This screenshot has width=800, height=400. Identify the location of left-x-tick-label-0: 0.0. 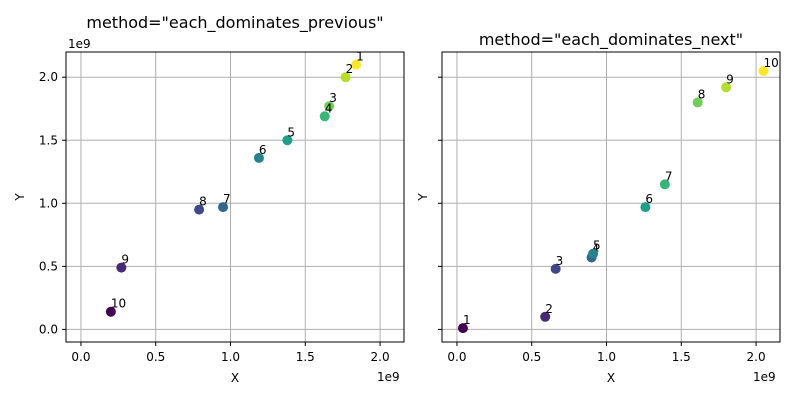
(80, 357).